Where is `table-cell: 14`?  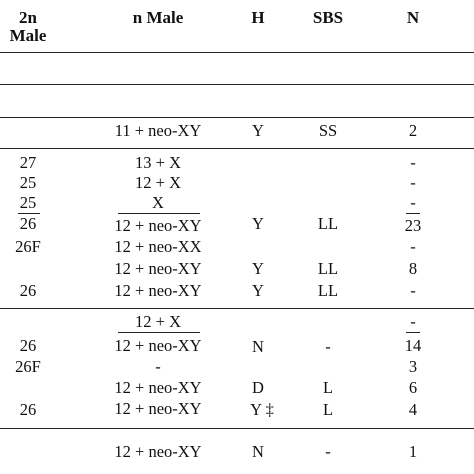 table-cell: 14 is located at coordinates (413, 345).